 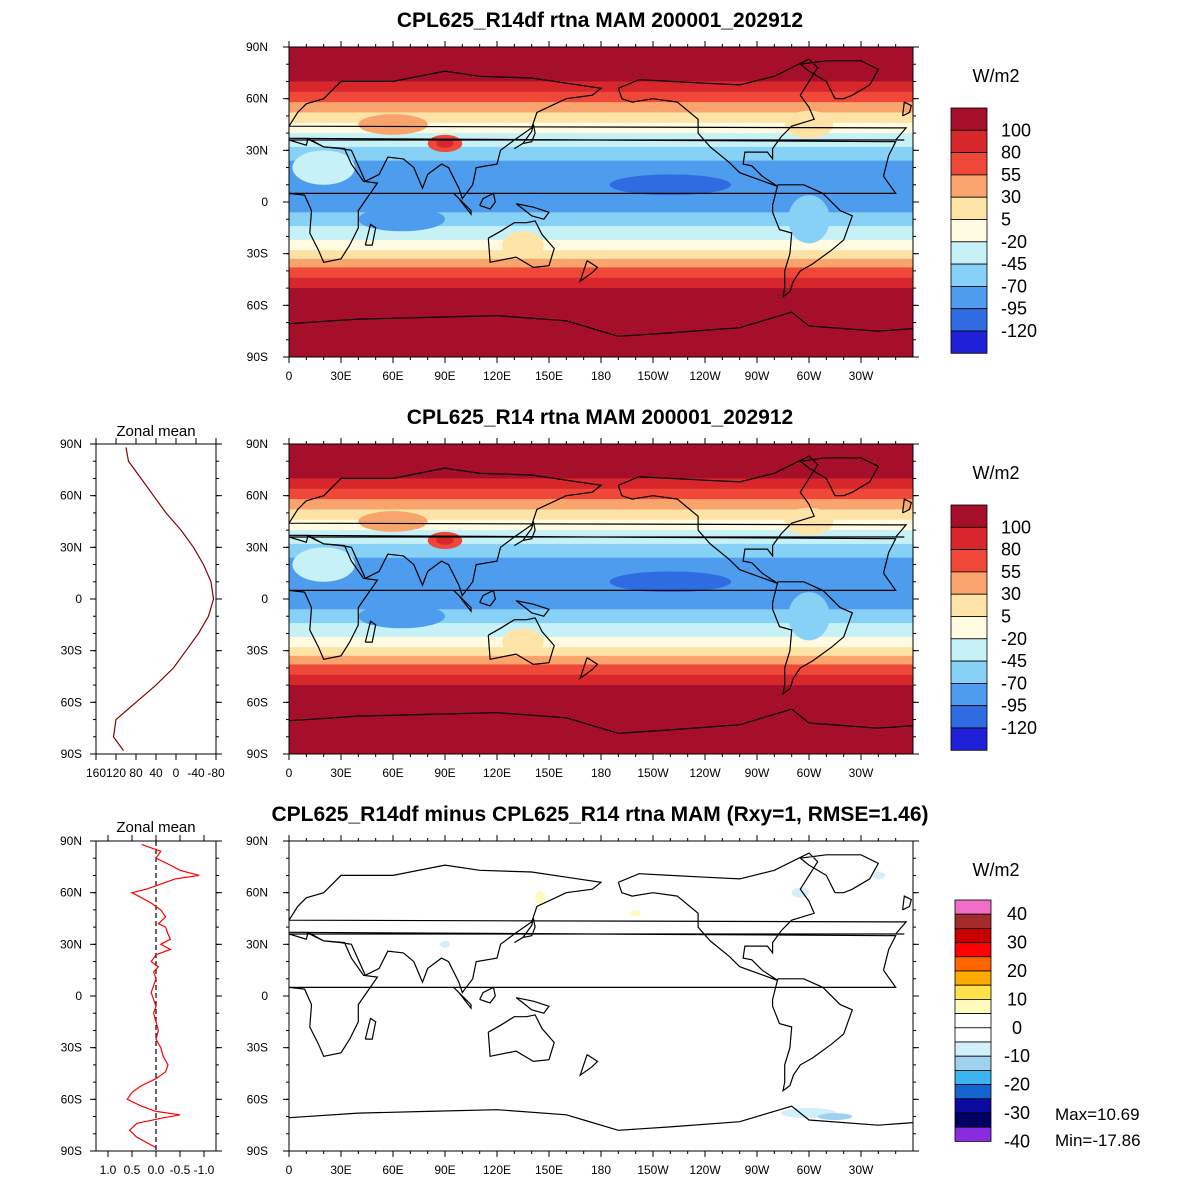 What do you see at coordinates (1017, 1028) in the screenshot?
I see `colorbar-label: 0` at bounding box center [1017, 1028].